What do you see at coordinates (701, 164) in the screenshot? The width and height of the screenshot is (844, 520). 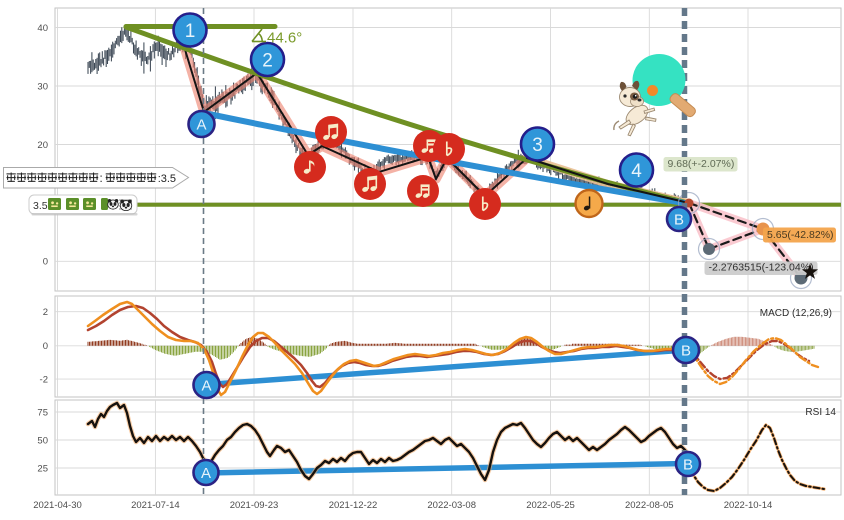 I see `svg-text: 9.68(+-2.07%)` at bounding box center [701, 164].